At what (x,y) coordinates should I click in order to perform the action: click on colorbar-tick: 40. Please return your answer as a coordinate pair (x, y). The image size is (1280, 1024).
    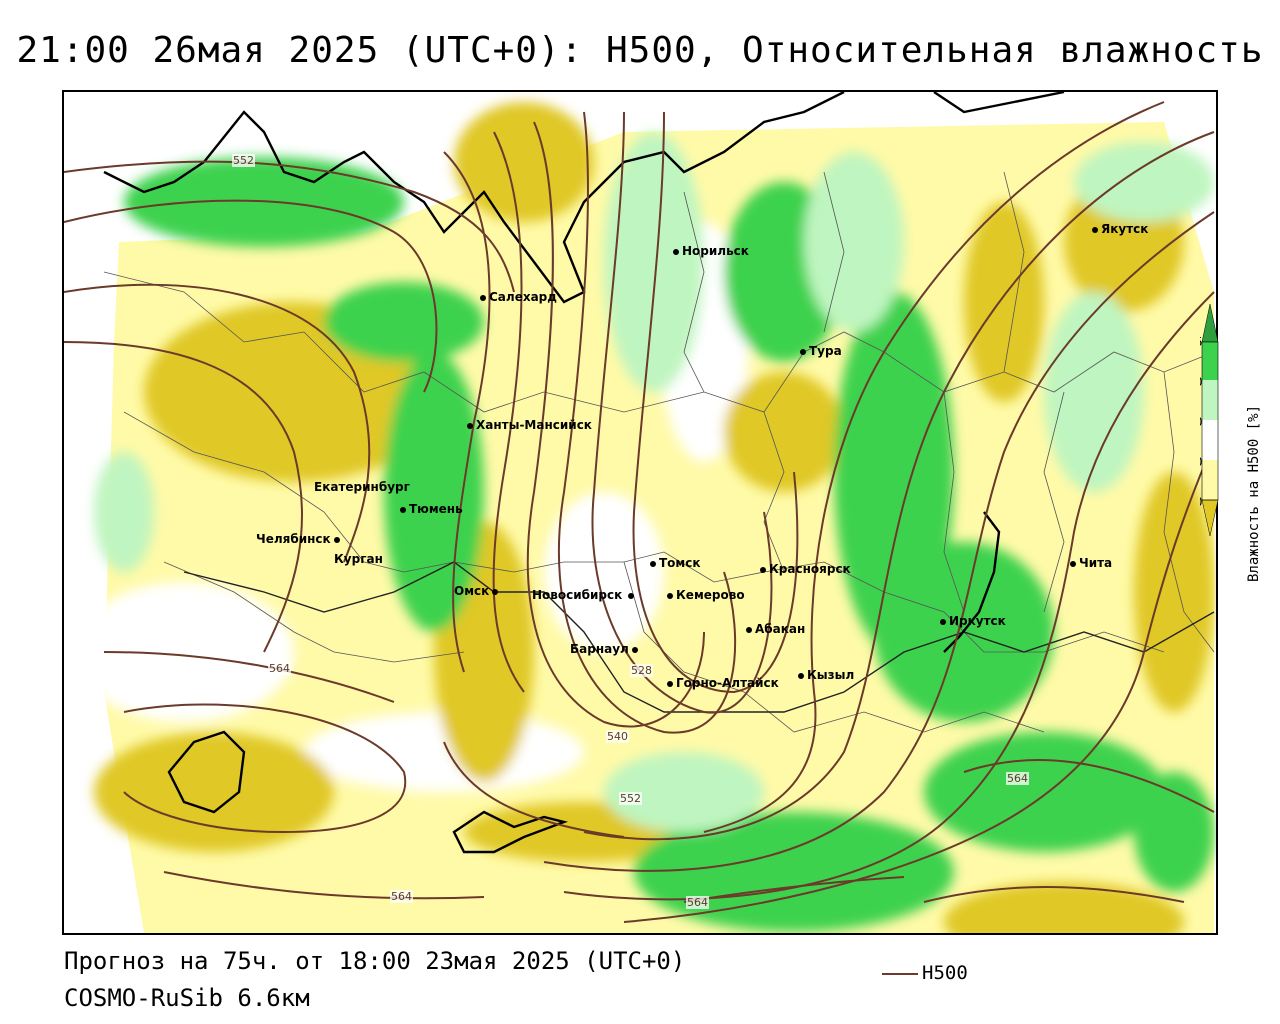
    Looking at the image, I should click on (1201, 462).